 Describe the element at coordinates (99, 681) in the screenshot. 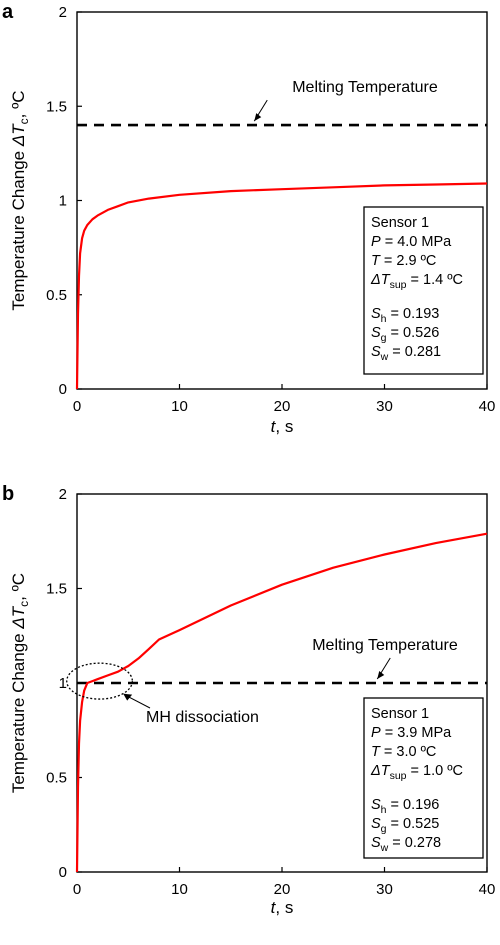

I see `dissociation-ellipse` at that location.